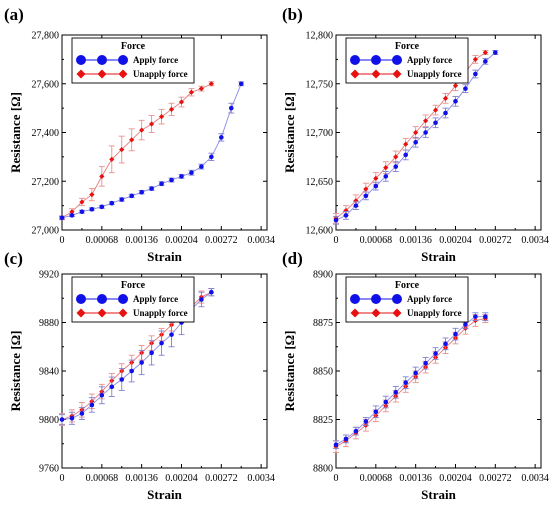 This screenshot has width=550, height=510. What do you see at coordinates (320, 182) in the screenshot?
I see `y-tick-label: 12,650` at bounding box center [320, 182].